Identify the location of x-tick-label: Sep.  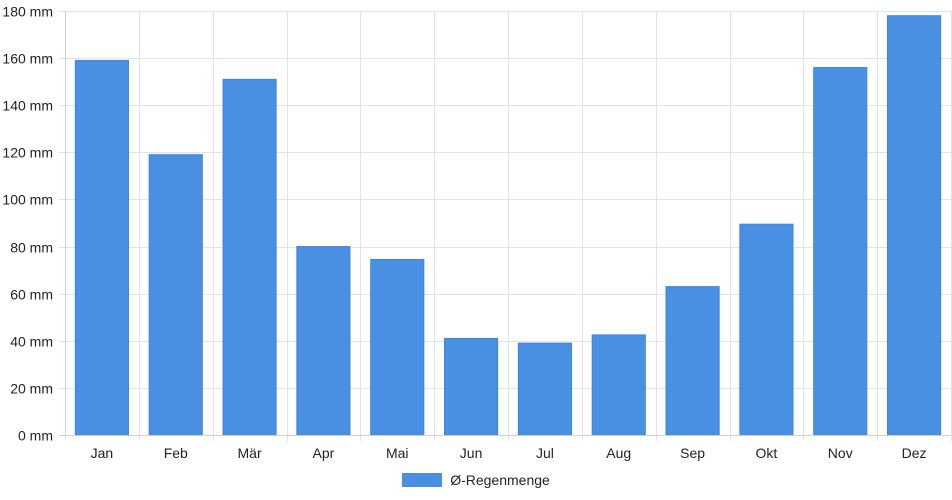
(692, 453).